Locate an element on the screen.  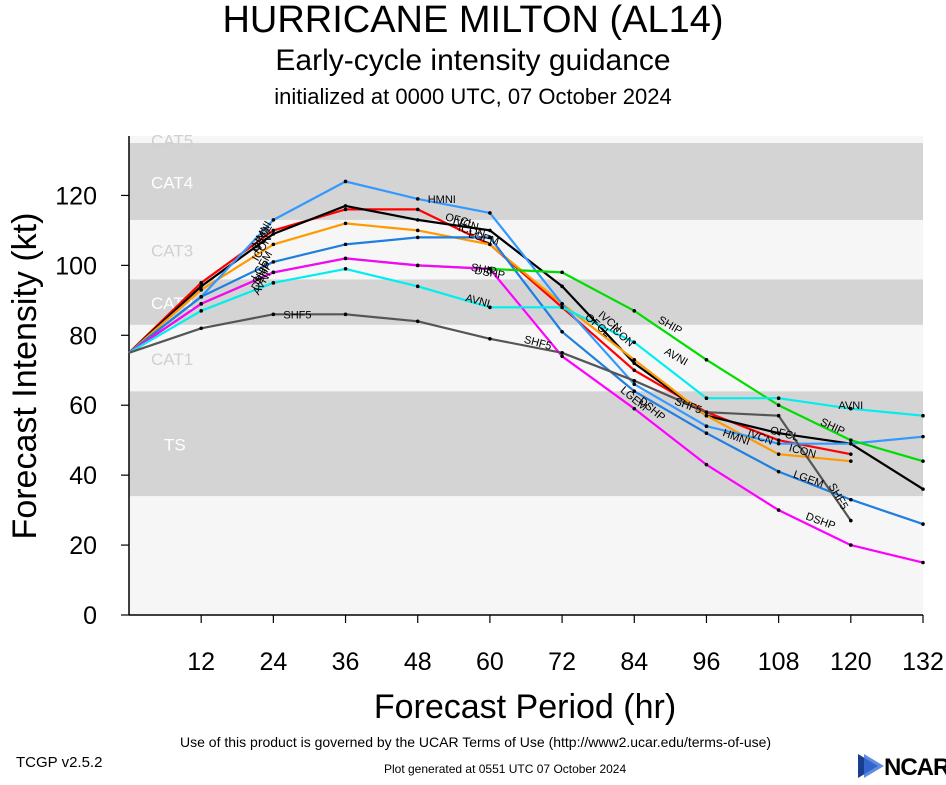
y-tick-label: 100 is located at coordinates (76, 266).